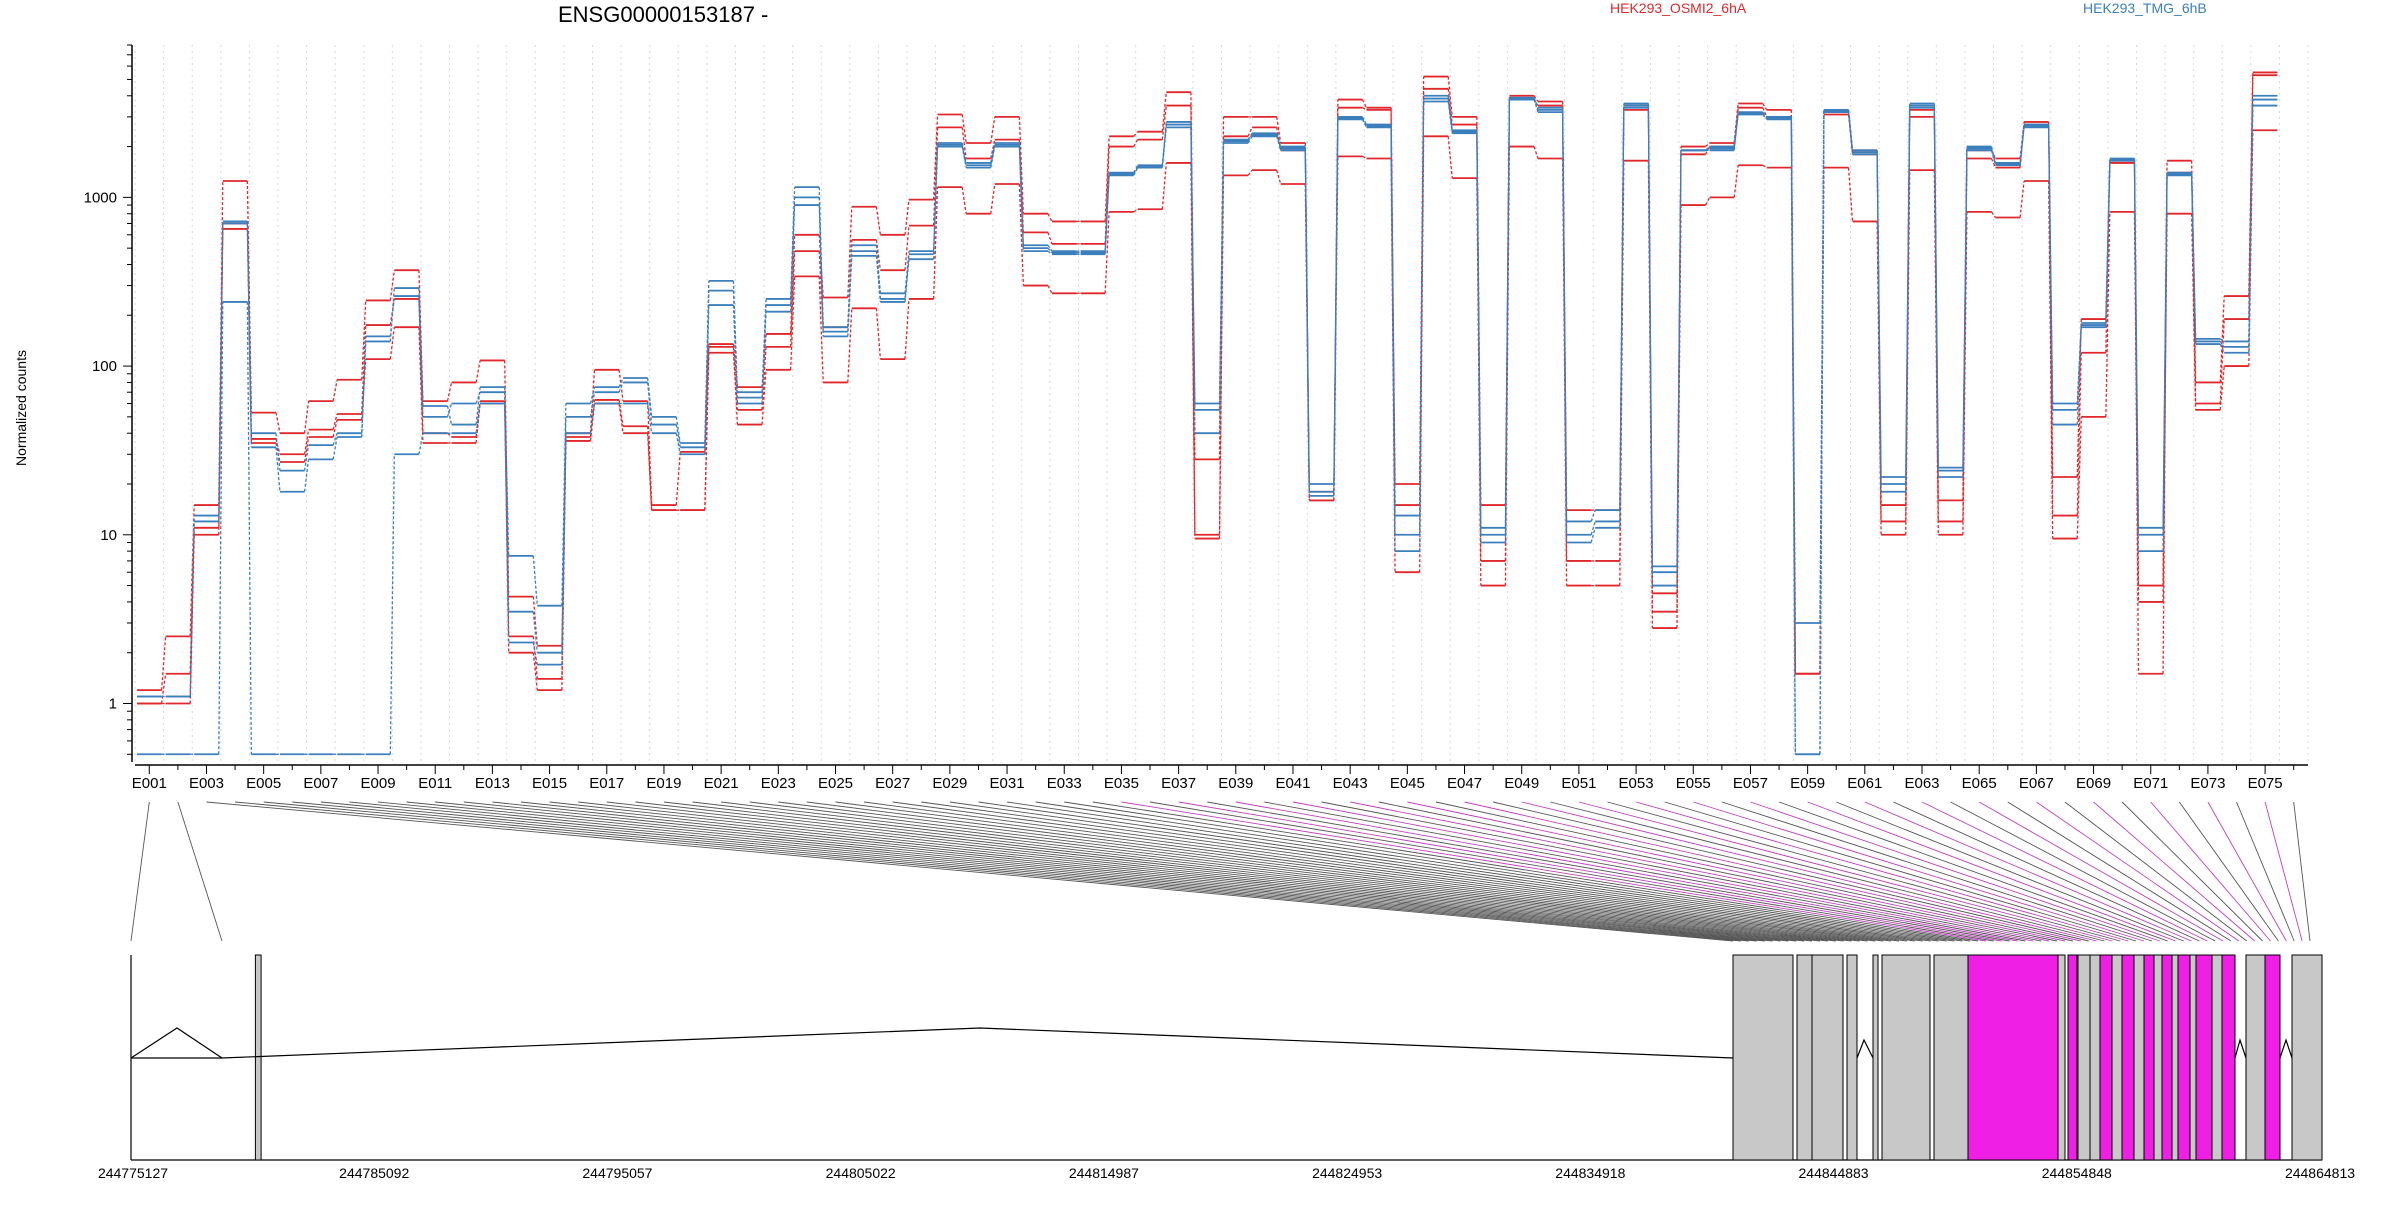 The image size is (2400, 1205). I want to click on x-tick-label: E021, so click(721, 783).